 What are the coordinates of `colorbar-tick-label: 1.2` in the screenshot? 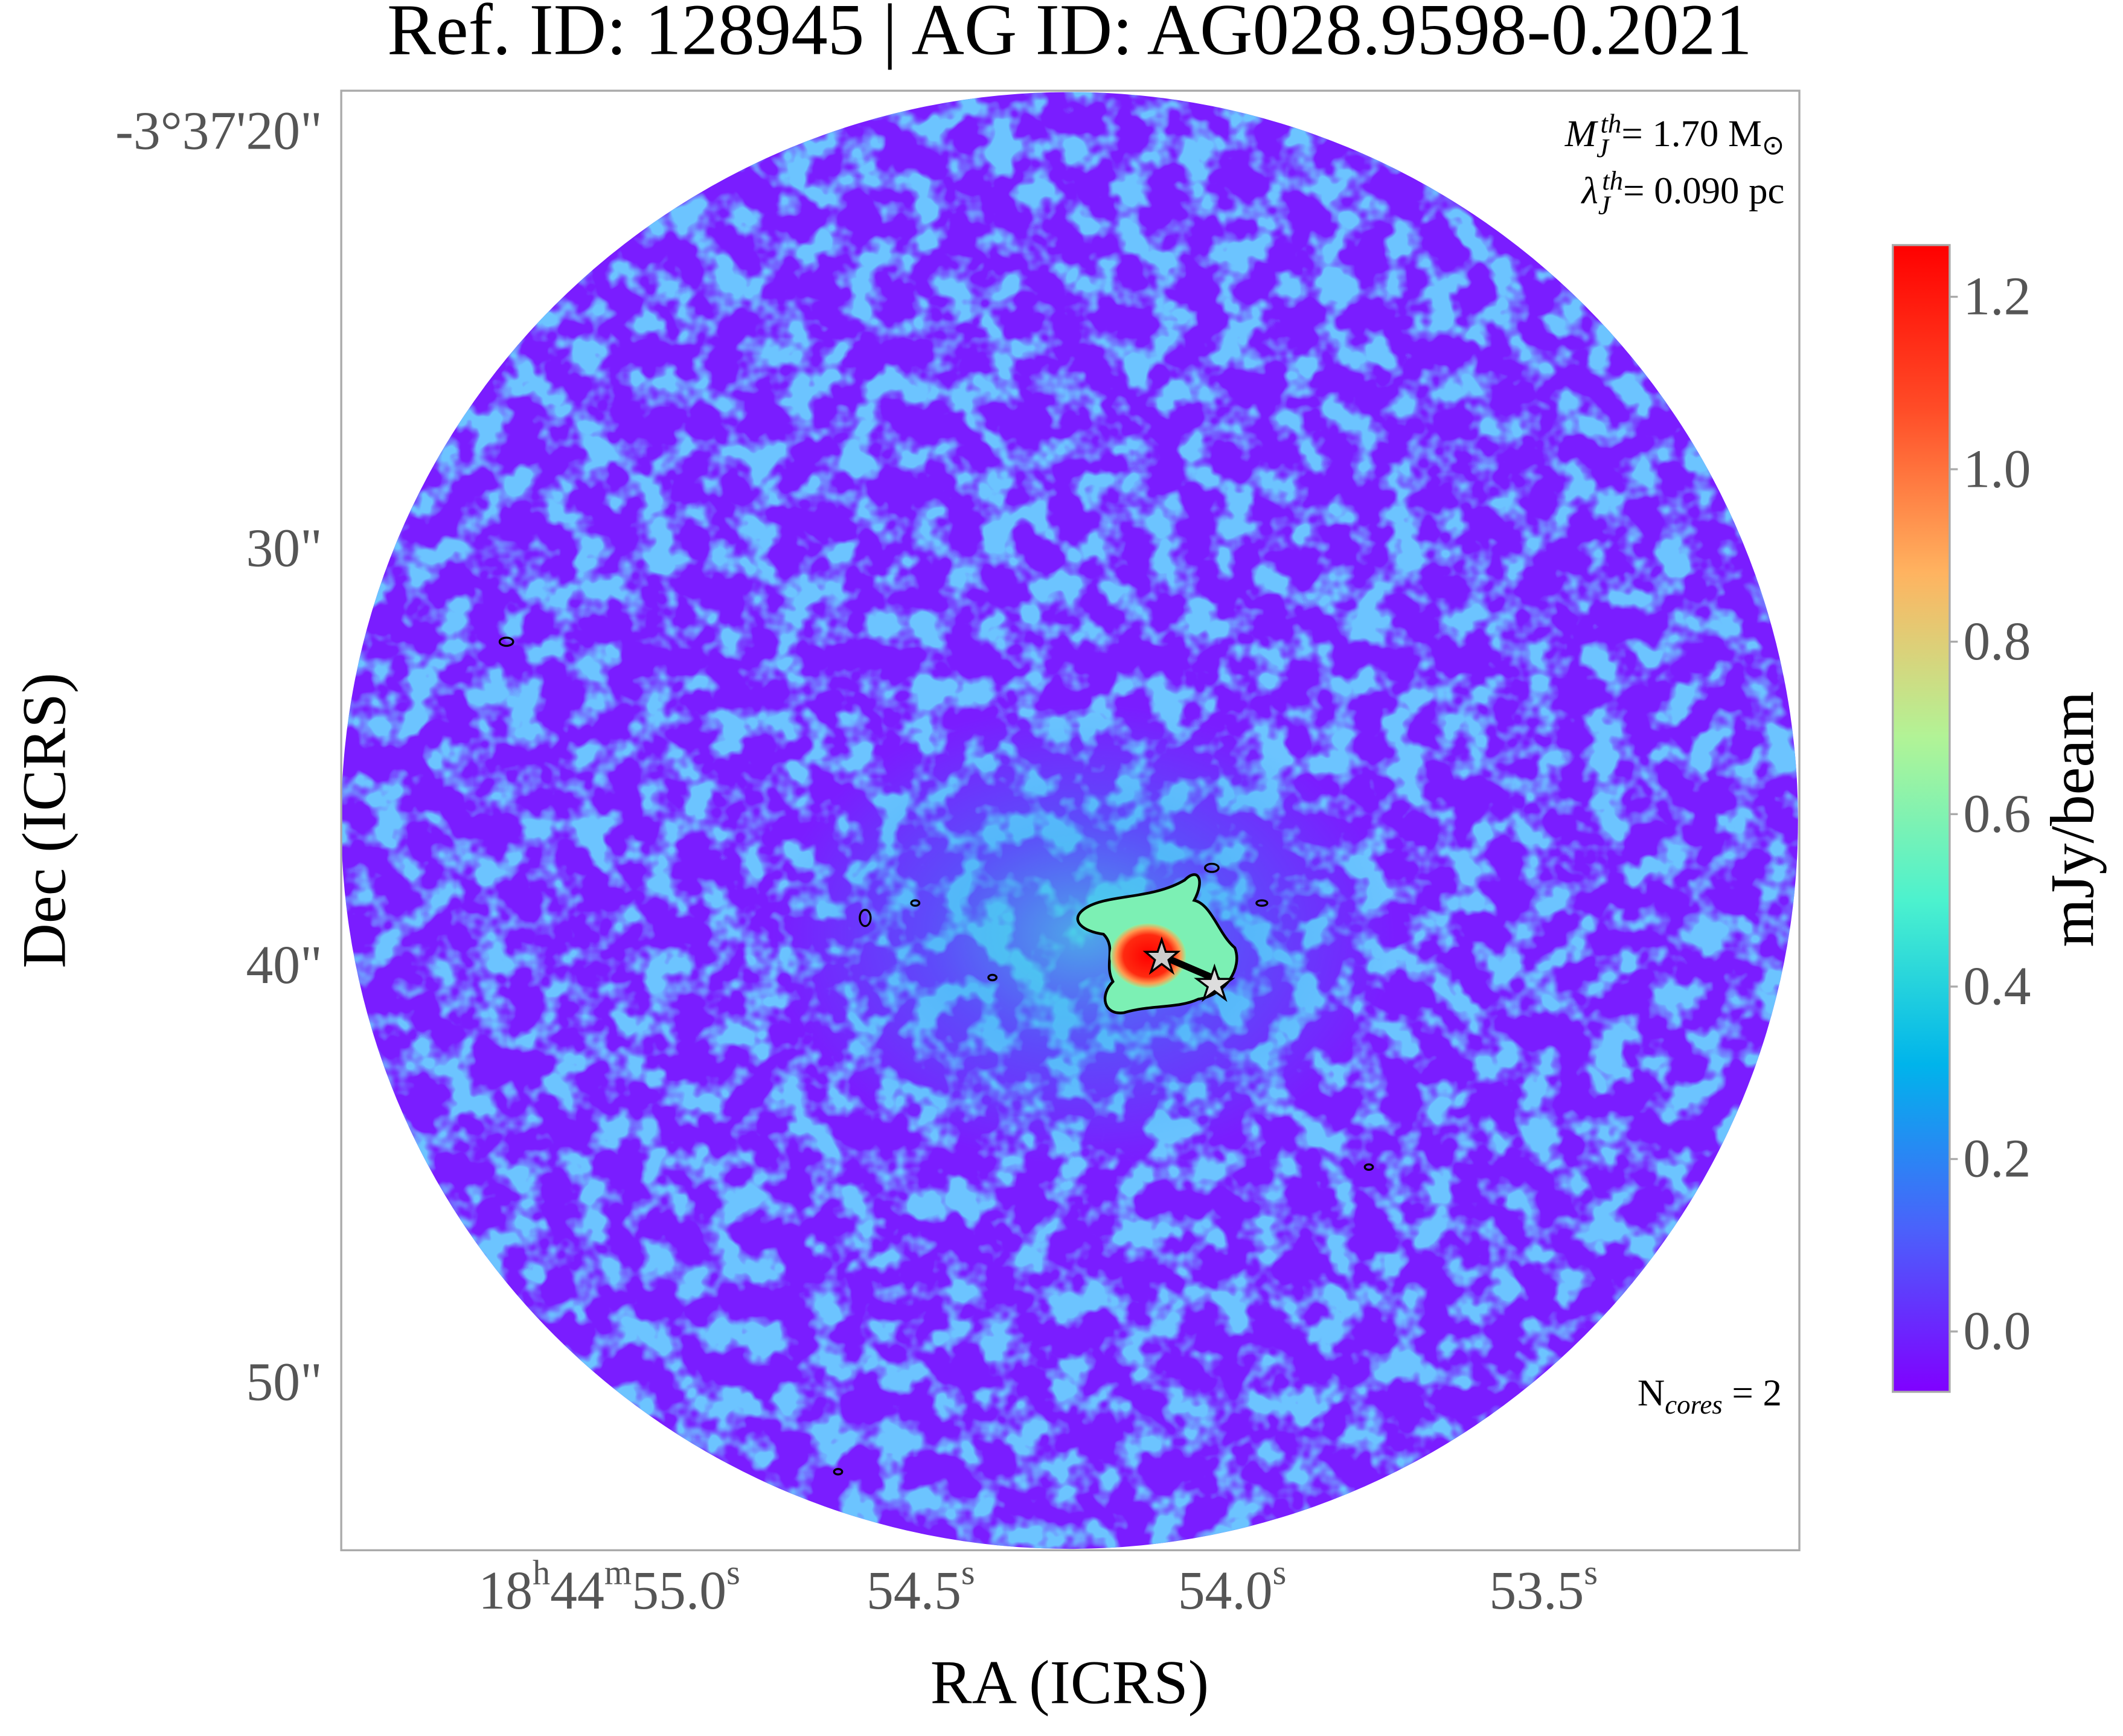 It's located at (1997, 297).